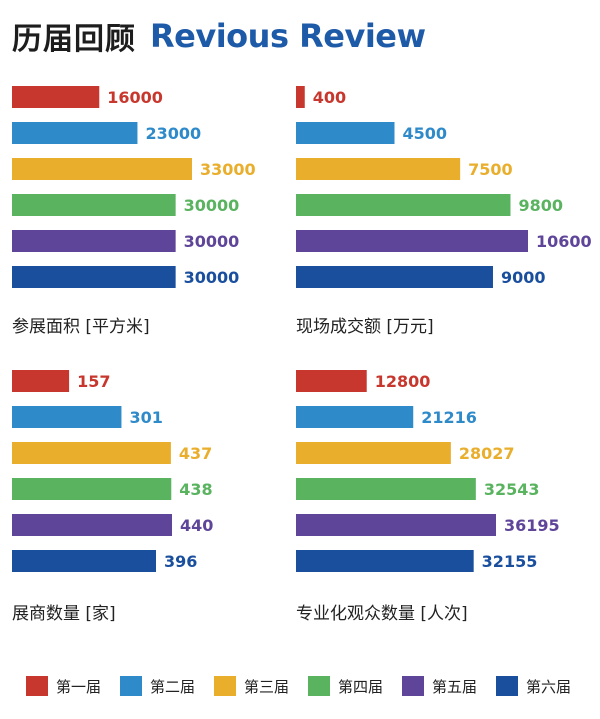 The width and height of the screenshot is (600, 719). What do you see at coordinates (173, 686) in the screenshot?
I see `legend-label: 第二届` at bounding box center [173, 686].